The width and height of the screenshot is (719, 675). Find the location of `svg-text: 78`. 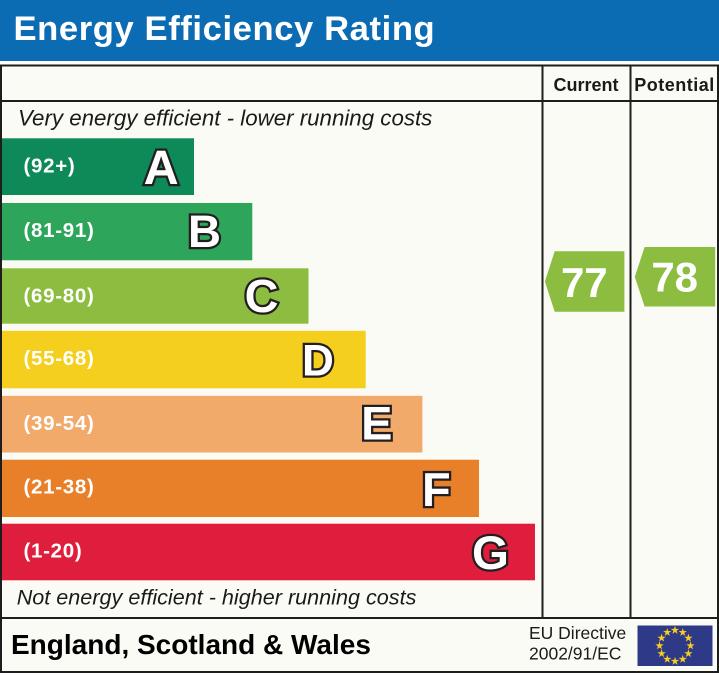

svg-text: 78 is located at coordinates (674, 276).